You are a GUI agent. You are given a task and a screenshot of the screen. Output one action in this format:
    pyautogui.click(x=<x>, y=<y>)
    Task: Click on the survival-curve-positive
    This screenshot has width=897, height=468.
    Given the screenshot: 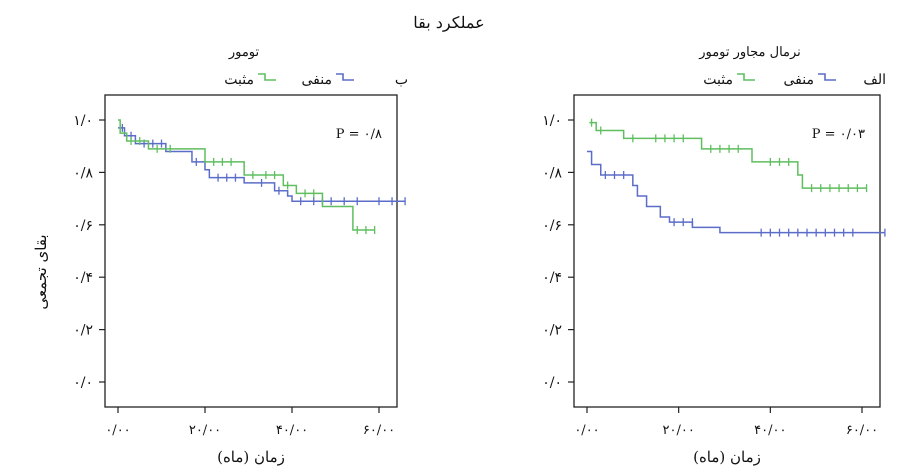 What is the action you would take?
    pyautogui.click(x=246, y=175)
    